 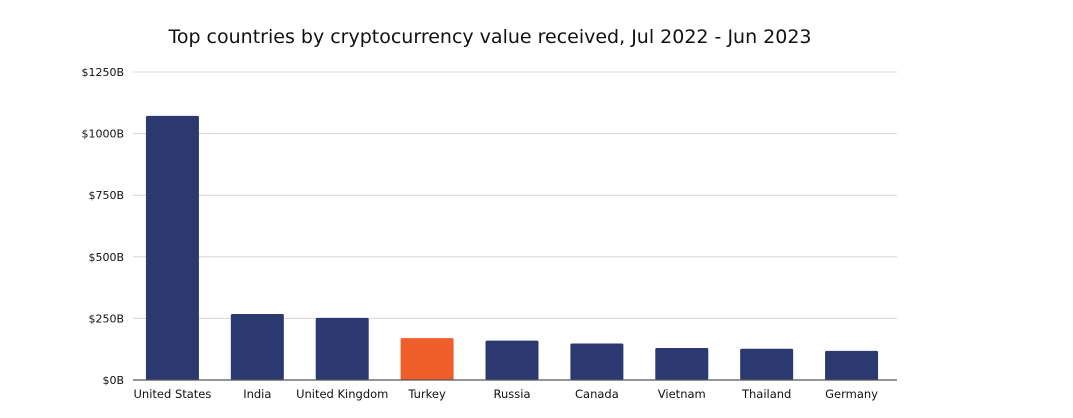 I want to click on x-tick-label: United Kingdom, so click(x=342, y=394).